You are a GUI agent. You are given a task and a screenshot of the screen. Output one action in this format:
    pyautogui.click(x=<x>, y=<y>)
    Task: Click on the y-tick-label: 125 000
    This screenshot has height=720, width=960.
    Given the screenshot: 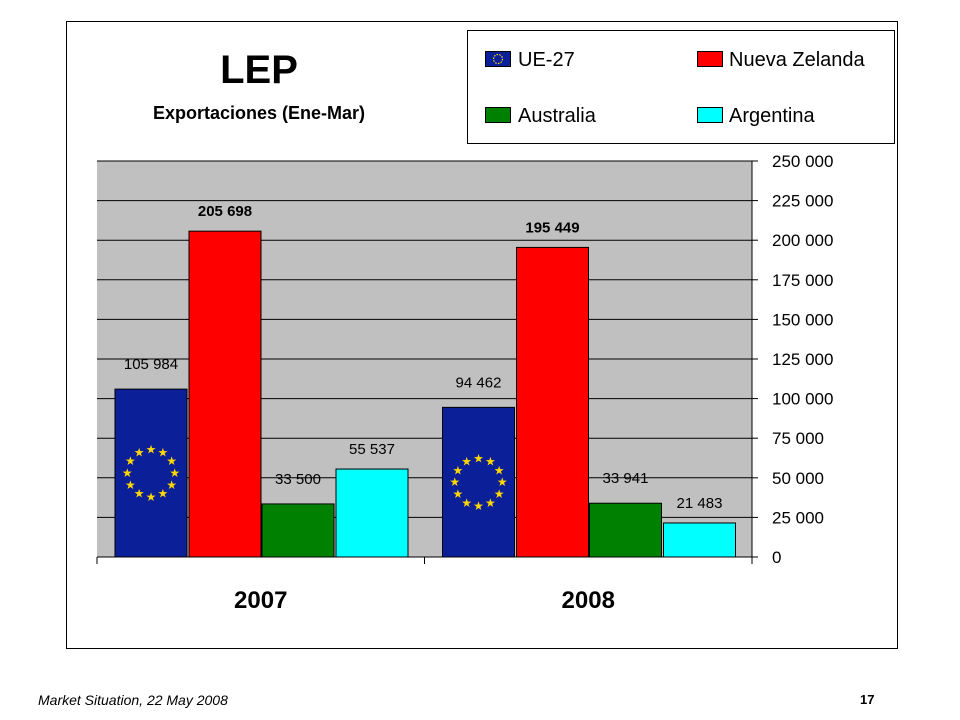 What is the action you would take?
    pyautogui.click(x=802, y=359)
    